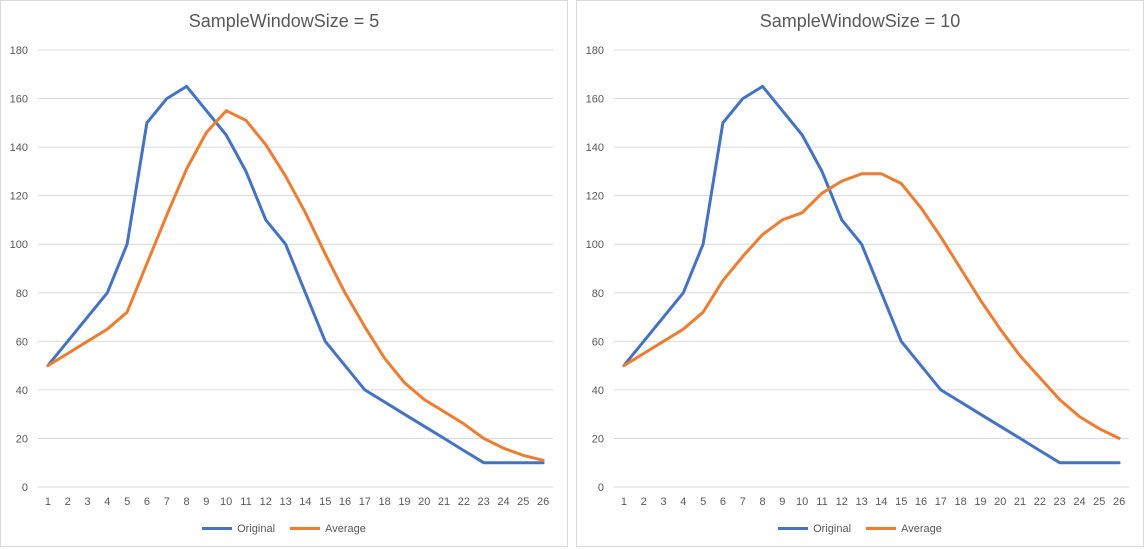 The image size is (1144, 549). I want to click on chart-title: SampleWindowSize = 5, so click(284, 21).